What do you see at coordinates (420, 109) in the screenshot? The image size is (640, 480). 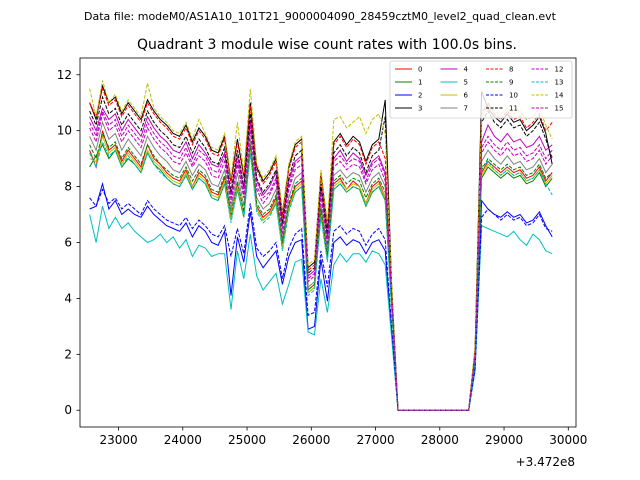 I see `legend-label-3: 3` at bounding box center [420, 109].